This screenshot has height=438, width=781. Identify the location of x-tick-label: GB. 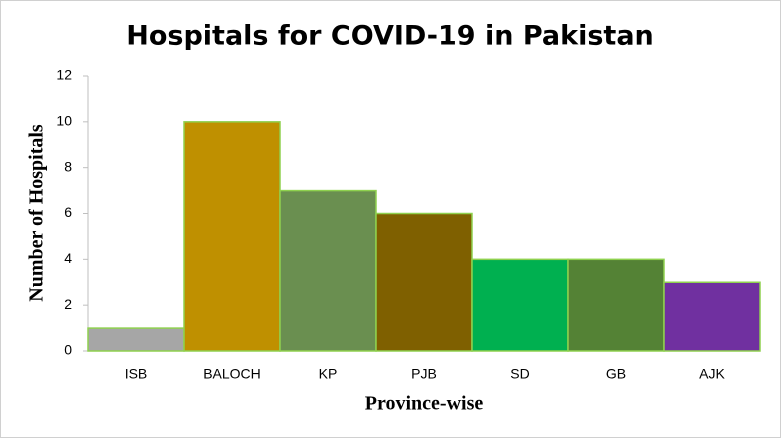
(616, 374).